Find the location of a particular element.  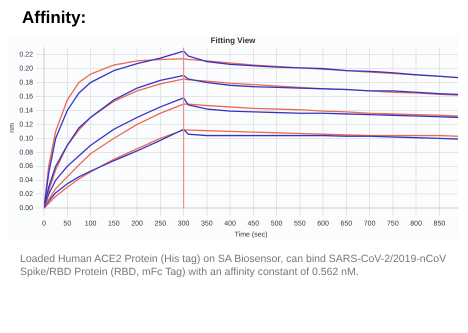

text: Loaded Human ACE2 Protein (His tag) on SA Biosensor, can bind SARS-CoV-2/2019-nCoV Spike/RBD Protein (RBD, mFc Tag) with an affinity constant of 0.562 nM. is located at coordinates (234, 266).